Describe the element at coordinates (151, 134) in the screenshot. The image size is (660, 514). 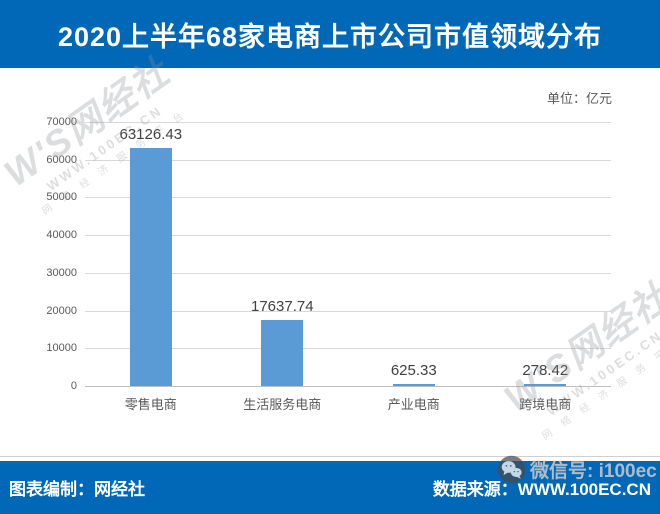
I see `bar-value-label: 63126.43` at that location.